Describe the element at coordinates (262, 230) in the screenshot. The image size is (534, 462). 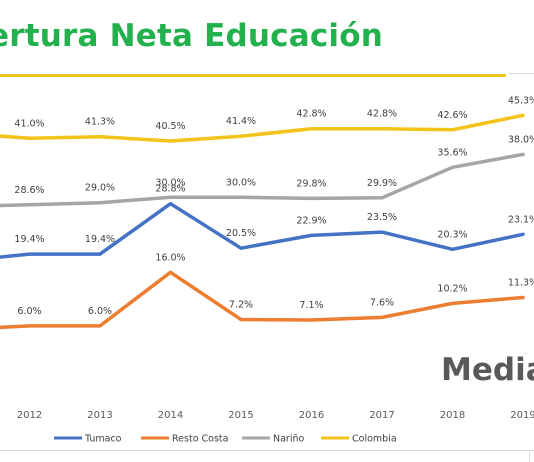
I see `series-line-tumaco` at that location.